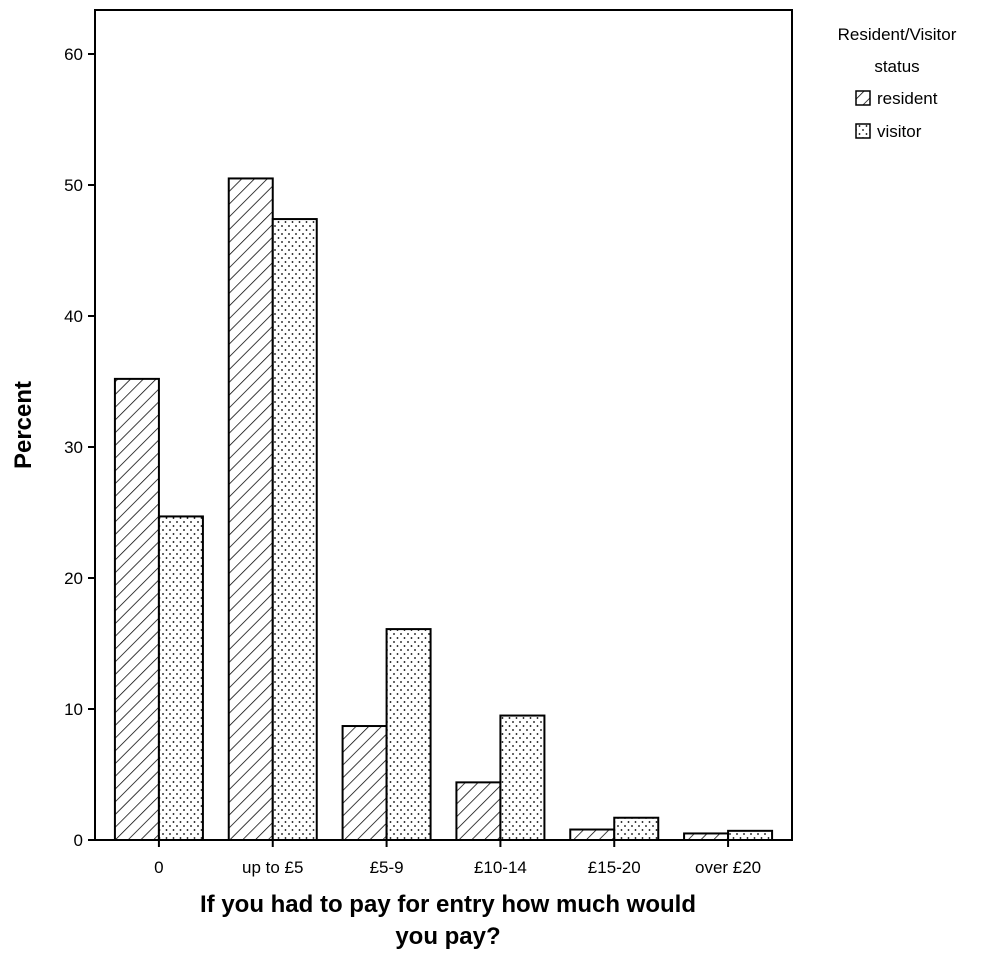 This screenshot has width=983, height=956. What do you see at coordinates (897, 83) in the screenshot?
I see `legend: Resident/Visitor status resident visitor` at bounding box center [897, 83].